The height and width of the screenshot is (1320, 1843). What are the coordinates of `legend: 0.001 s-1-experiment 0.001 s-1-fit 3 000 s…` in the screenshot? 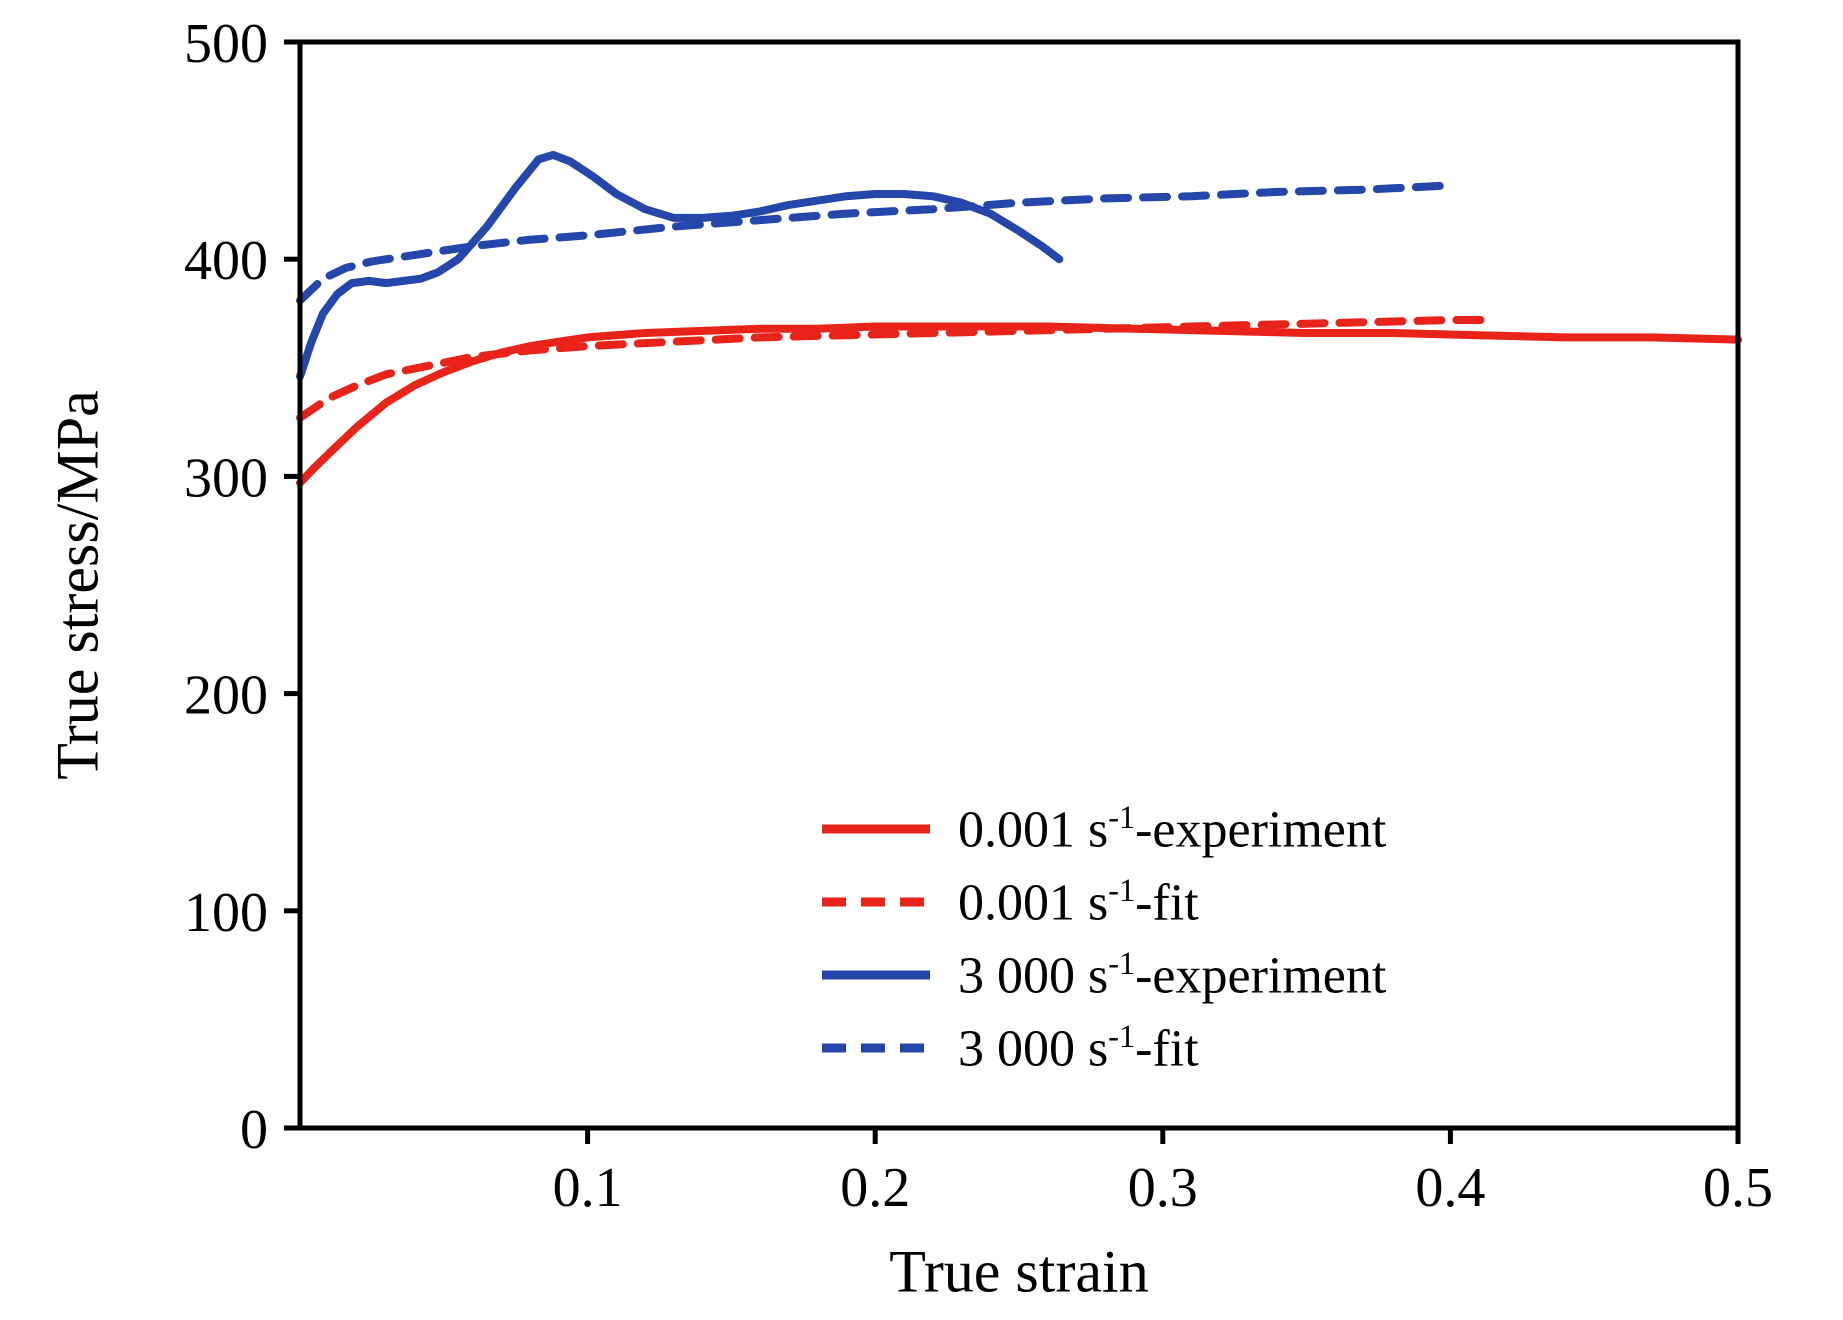 It's located at (1103, 938).